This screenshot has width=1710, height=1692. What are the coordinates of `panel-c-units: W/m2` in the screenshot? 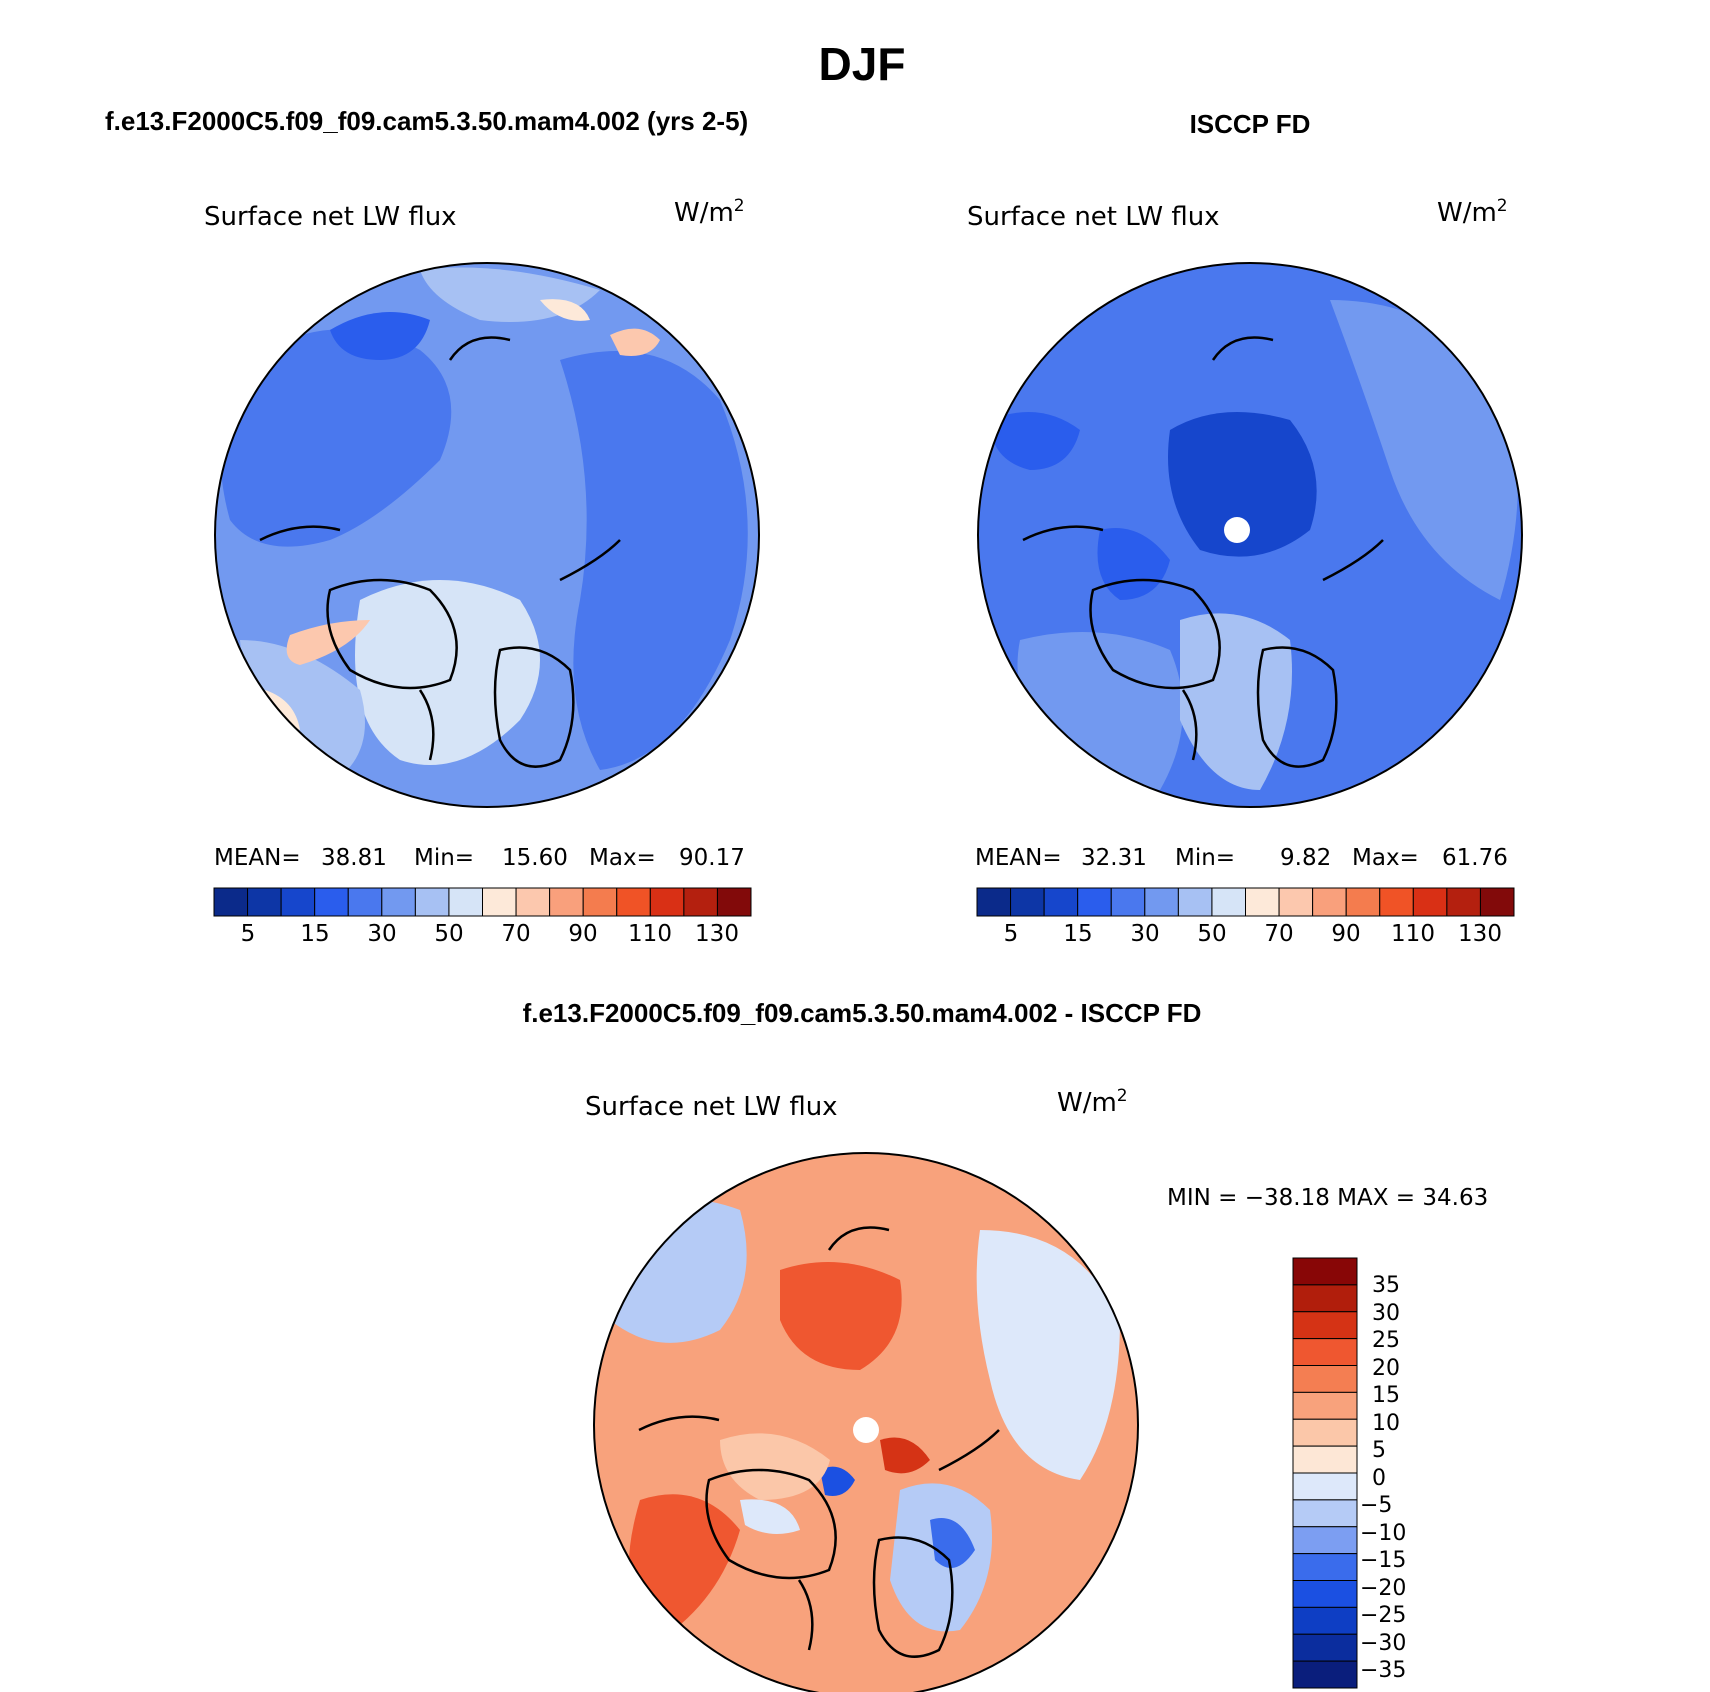 It's located at (1092, 1102).